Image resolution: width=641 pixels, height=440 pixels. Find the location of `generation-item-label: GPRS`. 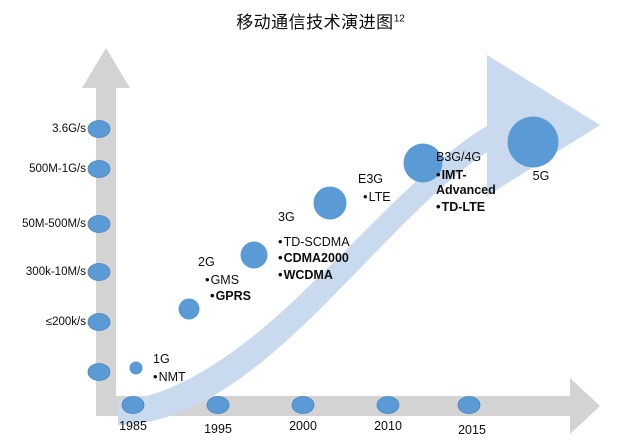

generation-item-label: GPRS is located at coordinates (233, 296).